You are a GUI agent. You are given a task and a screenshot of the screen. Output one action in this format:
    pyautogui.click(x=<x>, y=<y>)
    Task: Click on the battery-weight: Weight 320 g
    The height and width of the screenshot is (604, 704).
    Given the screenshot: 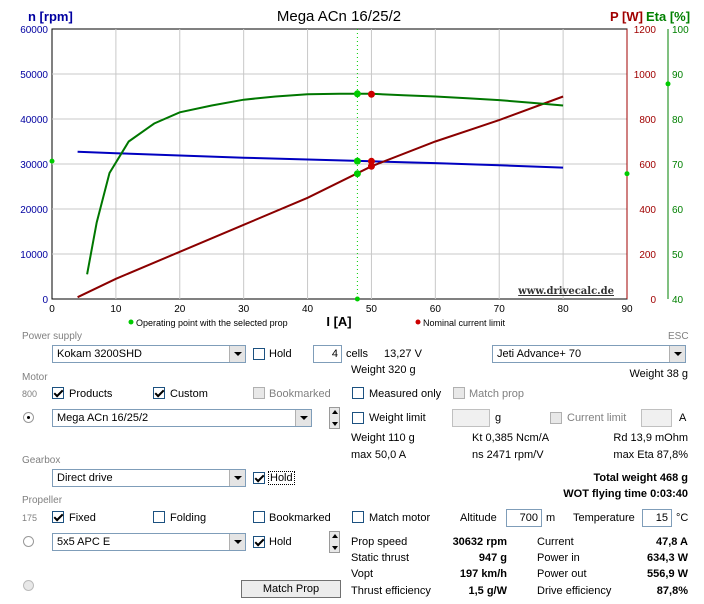 What is the action you would take?
    pyautogui.click(x=383, y=370)
    